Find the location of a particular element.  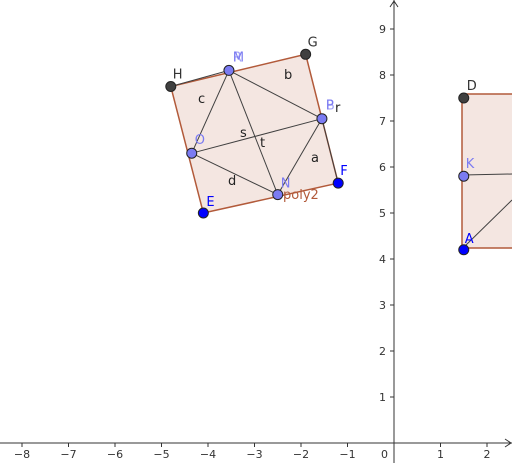

point-P is located at coordinates (322, 119).